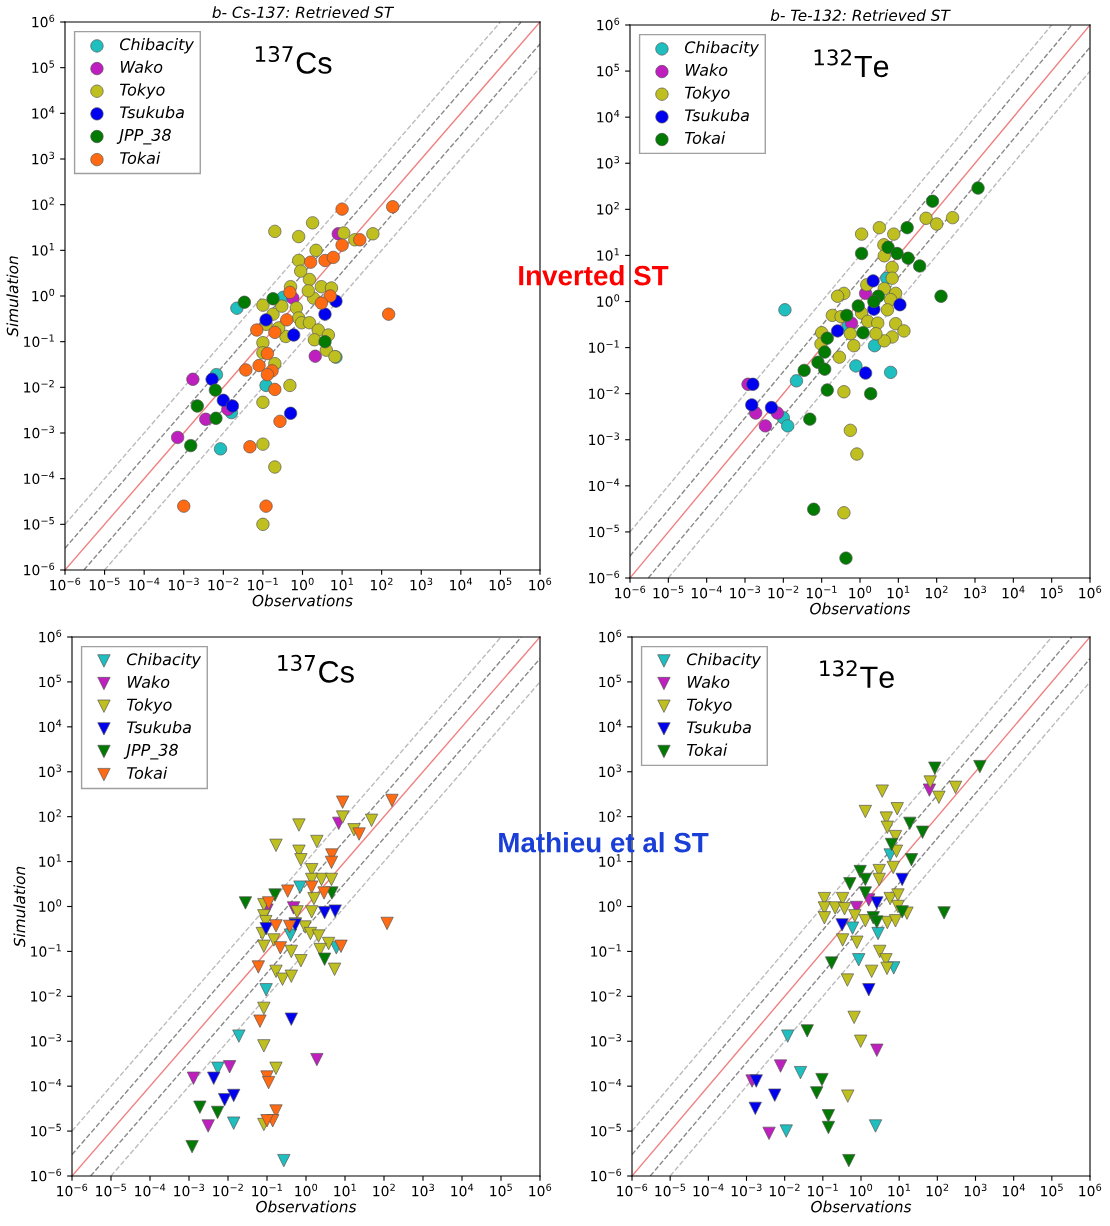 Image resolution: width=1110 pixels, height=1226 pixels. What do you see at coordinates (860, 15) in the screenshot?
I see `chart-title: b- Te-132: Retrieved ST` at bounding box center [860, 15].